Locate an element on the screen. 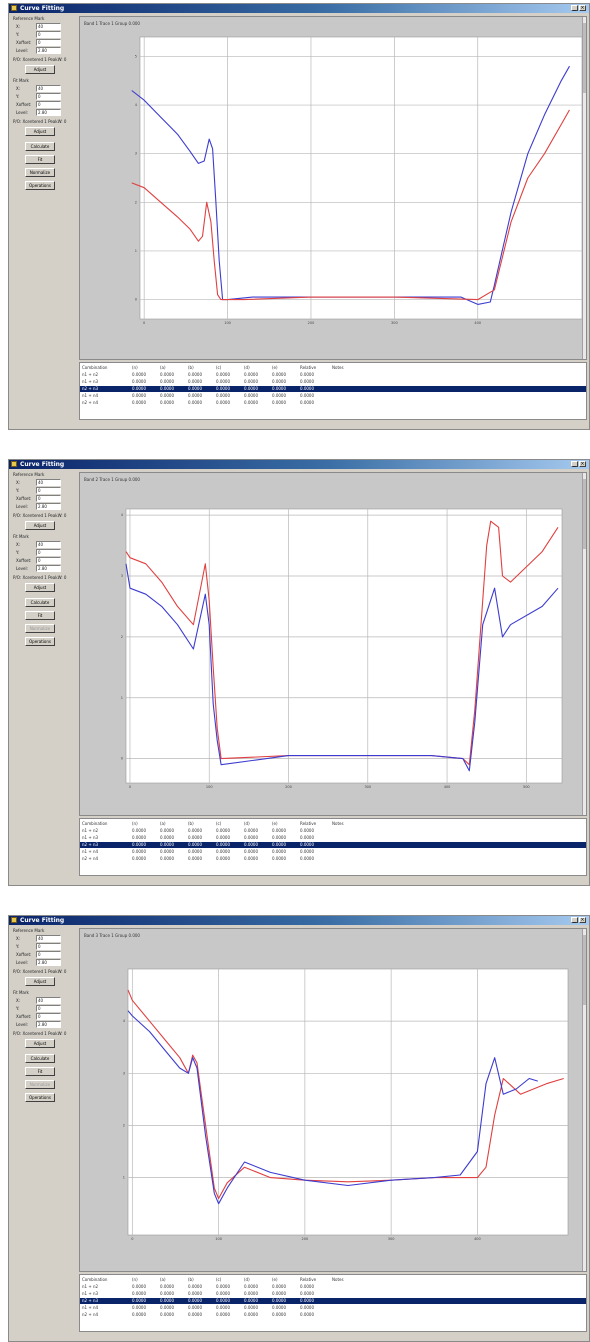 This screenshot has width=590, height=1342. field-label: Level: is located at coordinates (22, 506).